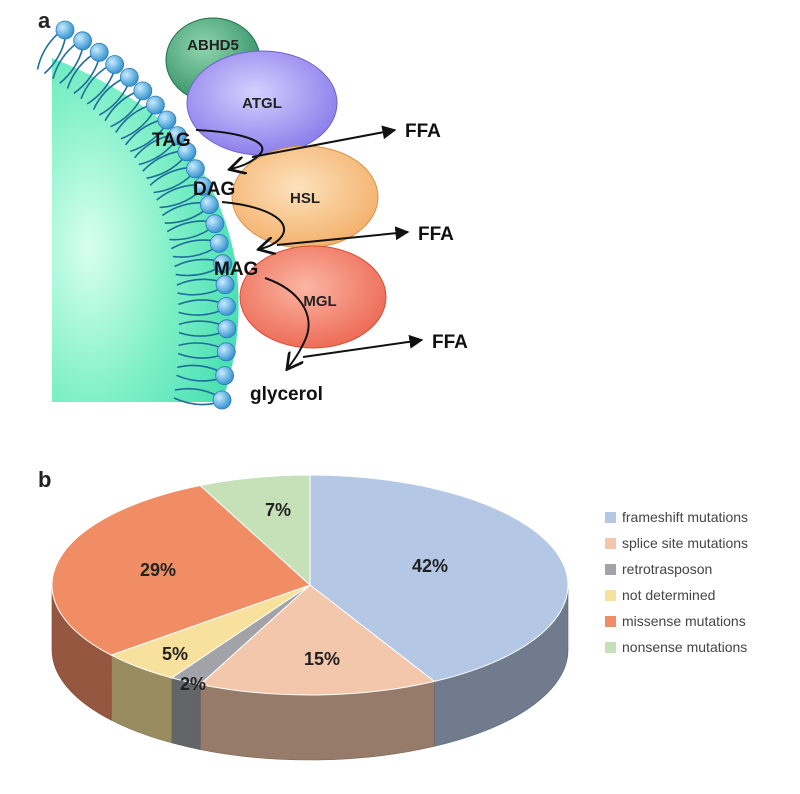 This screenshot has width=800, height=794. Describe the element at coordinates (171, 140) in the screenshot. I see `tag-label: TAG` at that location.